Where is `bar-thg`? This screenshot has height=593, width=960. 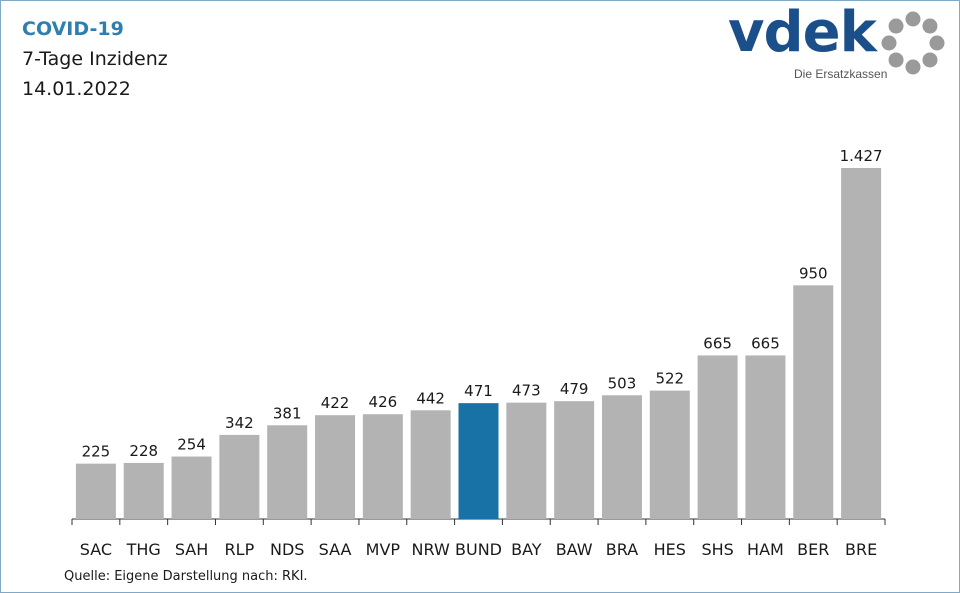
bar-thg is located at coordinates (143, 490).